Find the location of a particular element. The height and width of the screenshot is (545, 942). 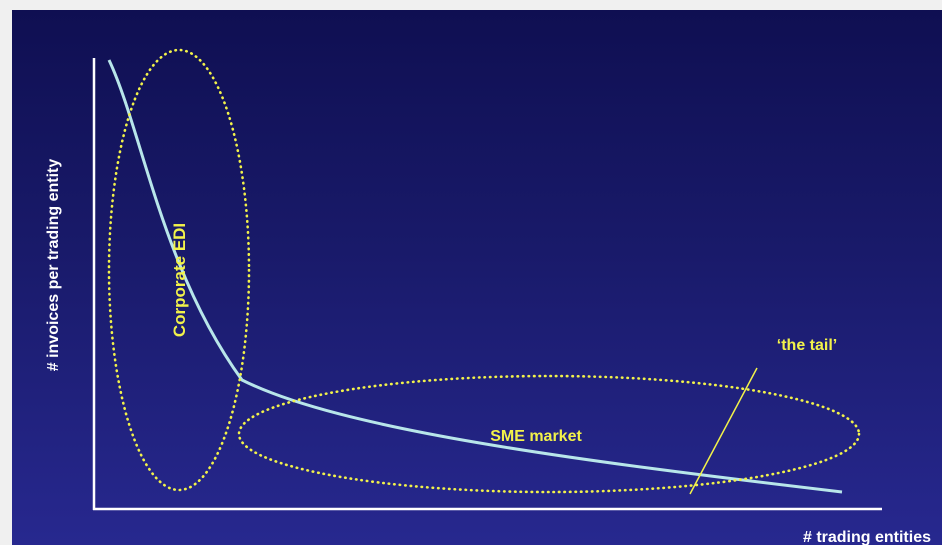

tail-pointer-line is located at coordinates (723, 431).